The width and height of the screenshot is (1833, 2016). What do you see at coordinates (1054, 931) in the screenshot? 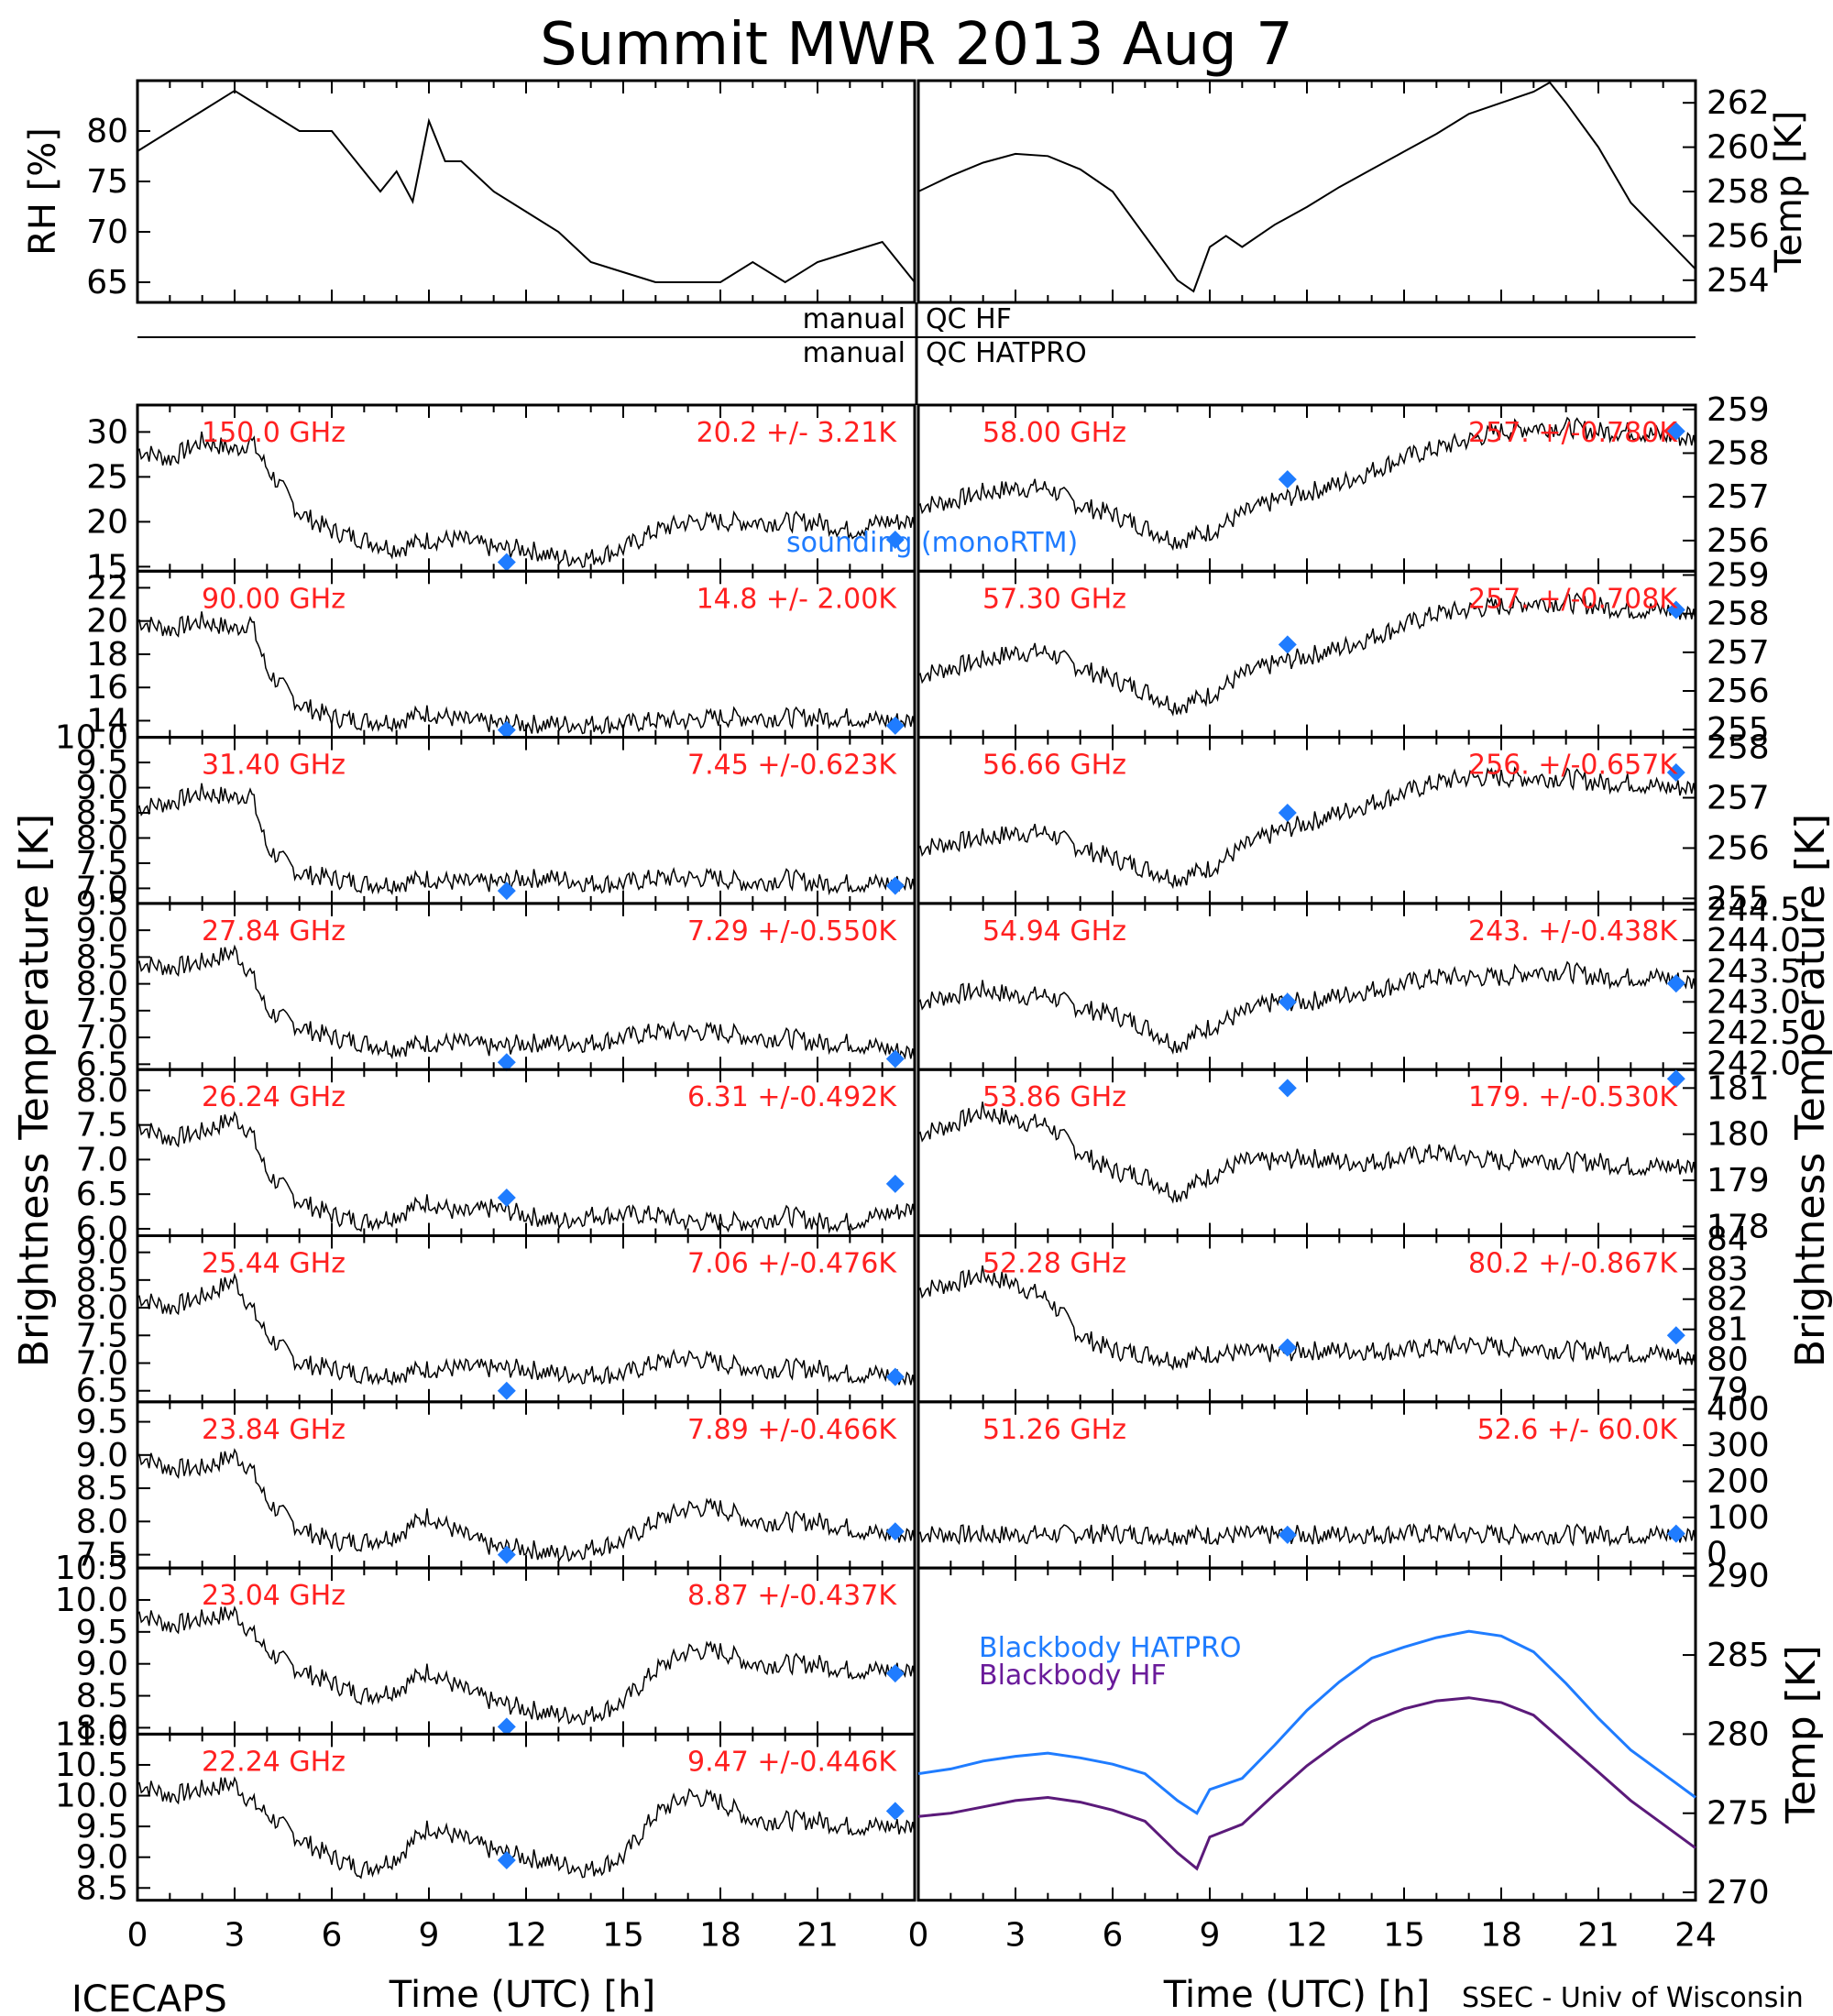
I see `right-freq-label-3: 54.94 GHz` at bounding box center [1054, 931].